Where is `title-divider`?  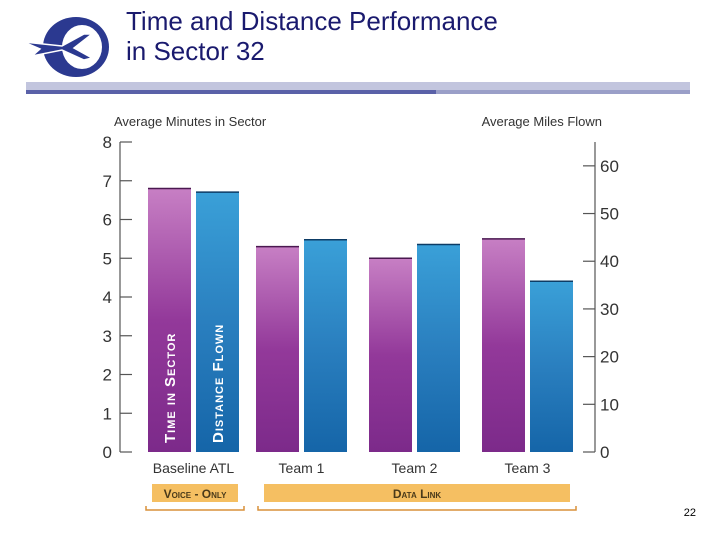 title-divider is located at coordinates (358, 86).